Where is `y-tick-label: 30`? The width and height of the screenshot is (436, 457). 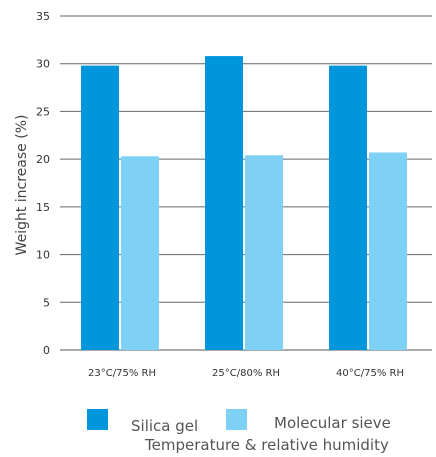
y-tick-label: 30 is located at coordinates (43, 64).